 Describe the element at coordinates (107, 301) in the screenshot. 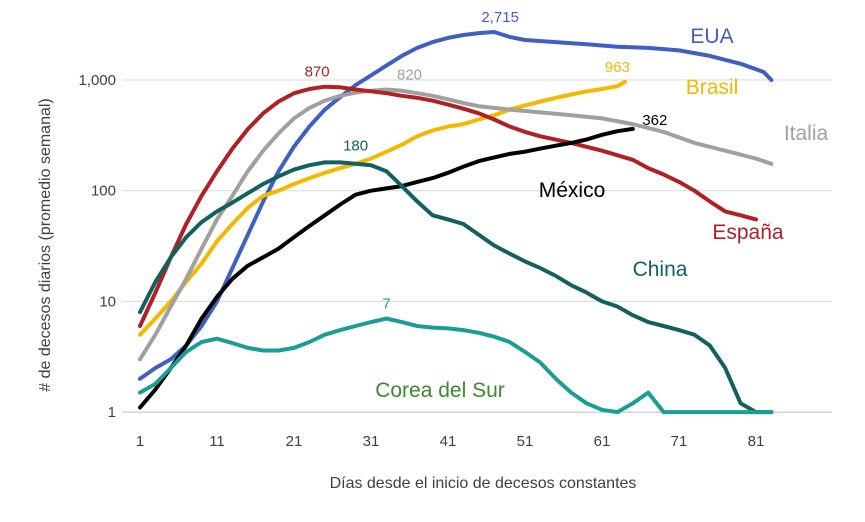

I see `y-tick-label: 10` at that location.